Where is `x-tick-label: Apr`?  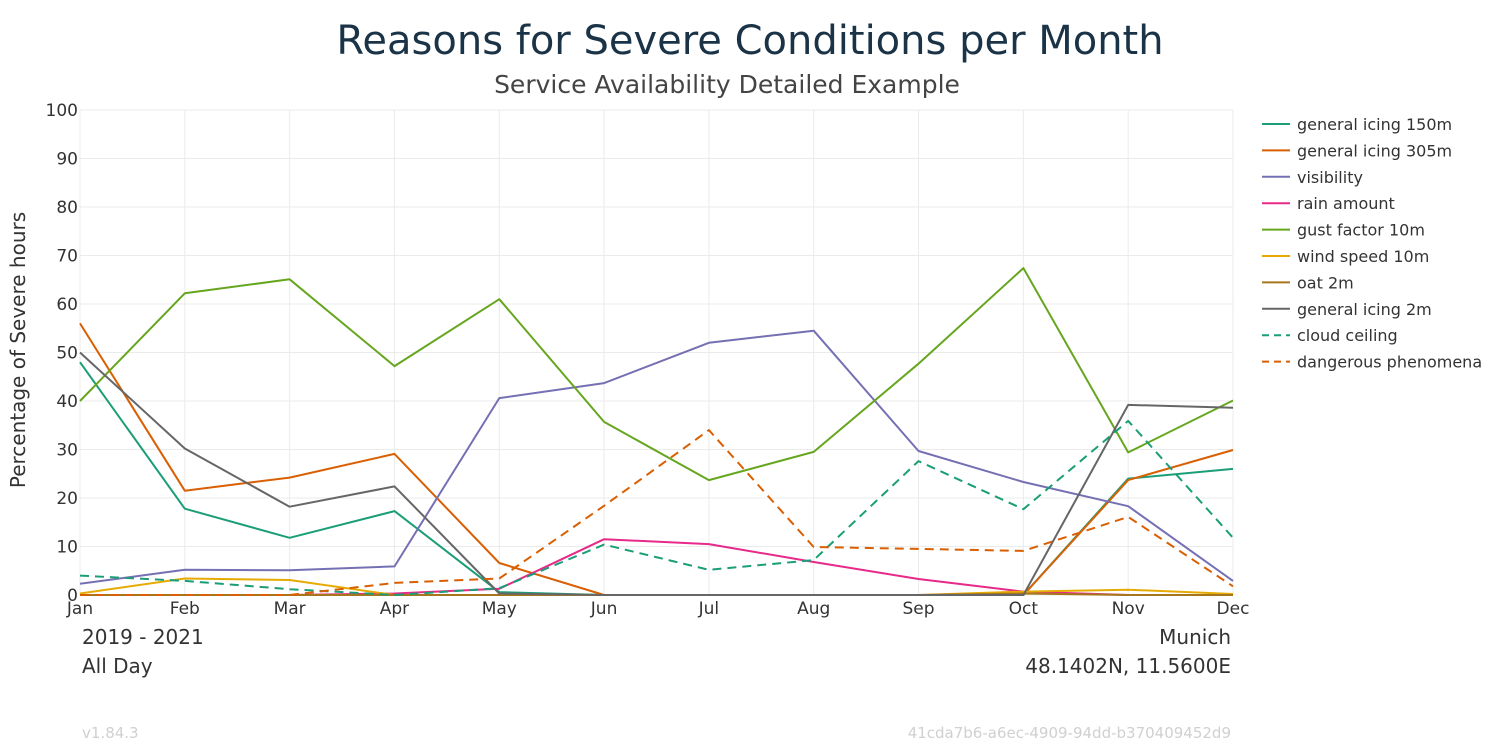 x-tick-label: Apr is located at coordinates (394, 609).